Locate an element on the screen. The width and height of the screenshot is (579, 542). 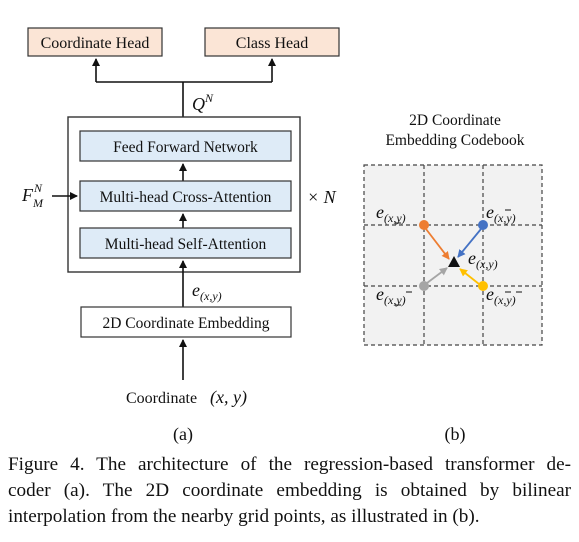
ffn-label: Feed Forward Network is located at coordinates (185, 147).